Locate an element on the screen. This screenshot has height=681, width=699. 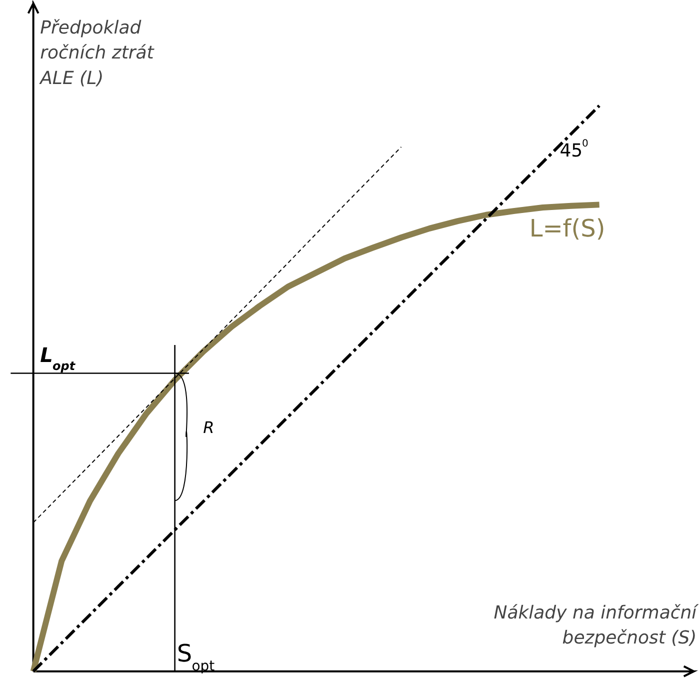
x-axis-title: Náklady na informační bezpečnost (S) is located at coordinates (596, 625).